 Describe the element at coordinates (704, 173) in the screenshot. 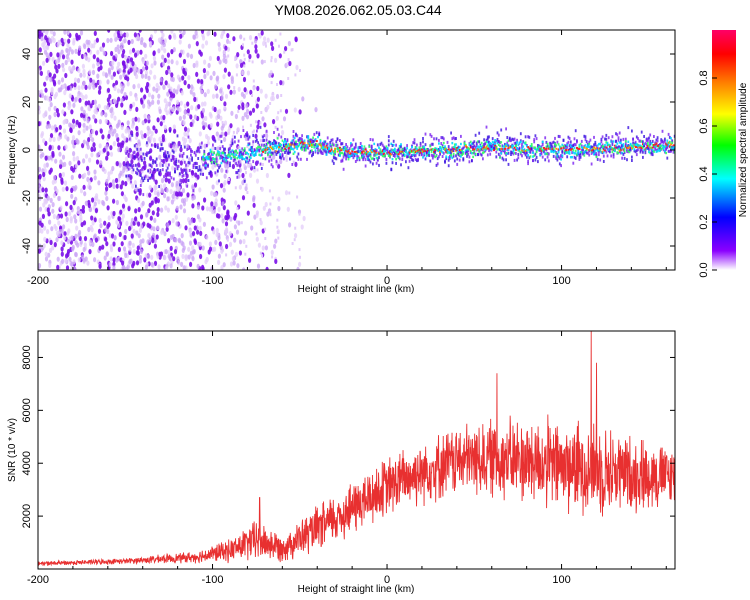

I see `colorbar-tick-label: 0.4` at that location.